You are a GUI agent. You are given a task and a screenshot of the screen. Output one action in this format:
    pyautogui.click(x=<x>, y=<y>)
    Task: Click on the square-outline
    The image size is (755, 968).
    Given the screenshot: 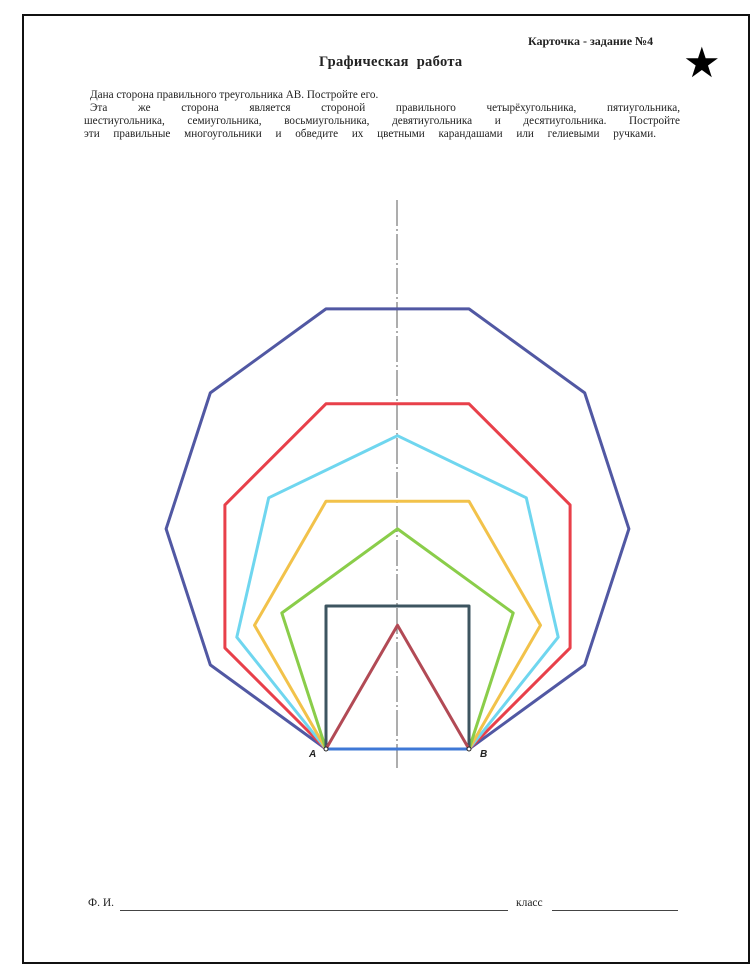 What is the action you would take?
    pyautogui.click(x=397, y=676)
    